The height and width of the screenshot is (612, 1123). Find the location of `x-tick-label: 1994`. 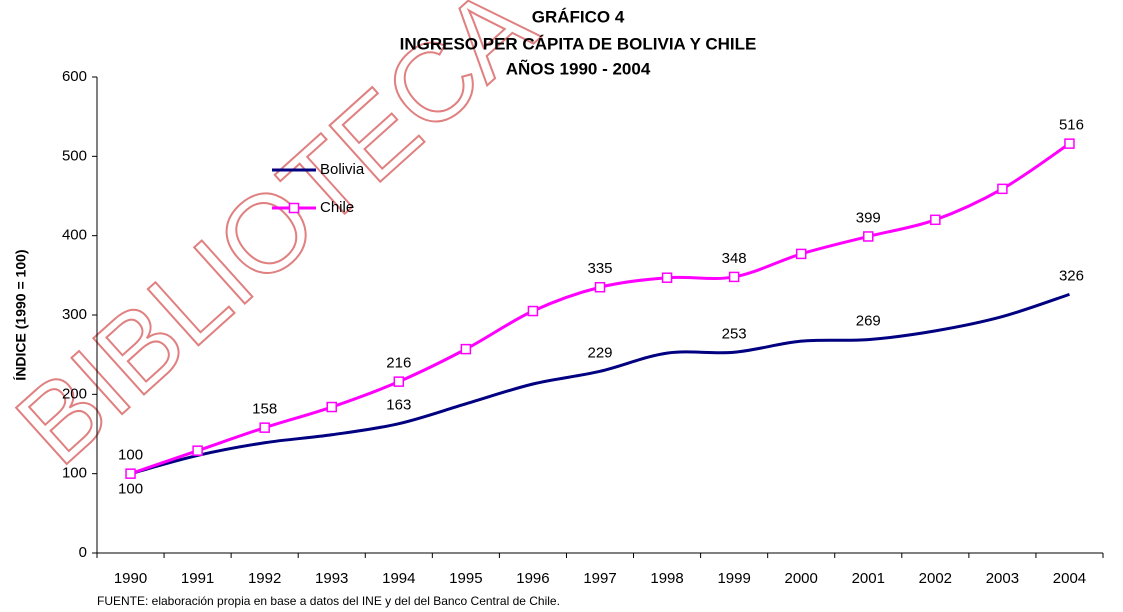

x-tick-label: 1994 is located at coordinates (398, 578).